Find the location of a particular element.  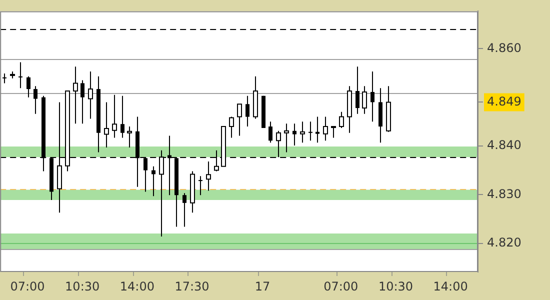

y-tick-label: 4.849 is located at coordinates (504, 101).